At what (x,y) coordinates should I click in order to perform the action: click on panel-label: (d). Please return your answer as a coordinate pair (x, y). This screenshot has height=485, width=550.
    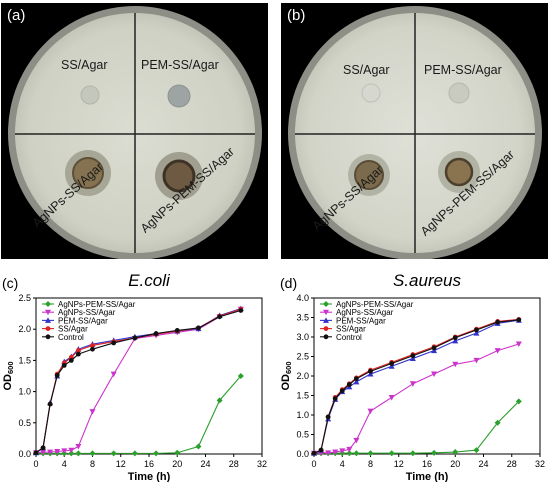
    Looking at the image, I should click on (288, 283).